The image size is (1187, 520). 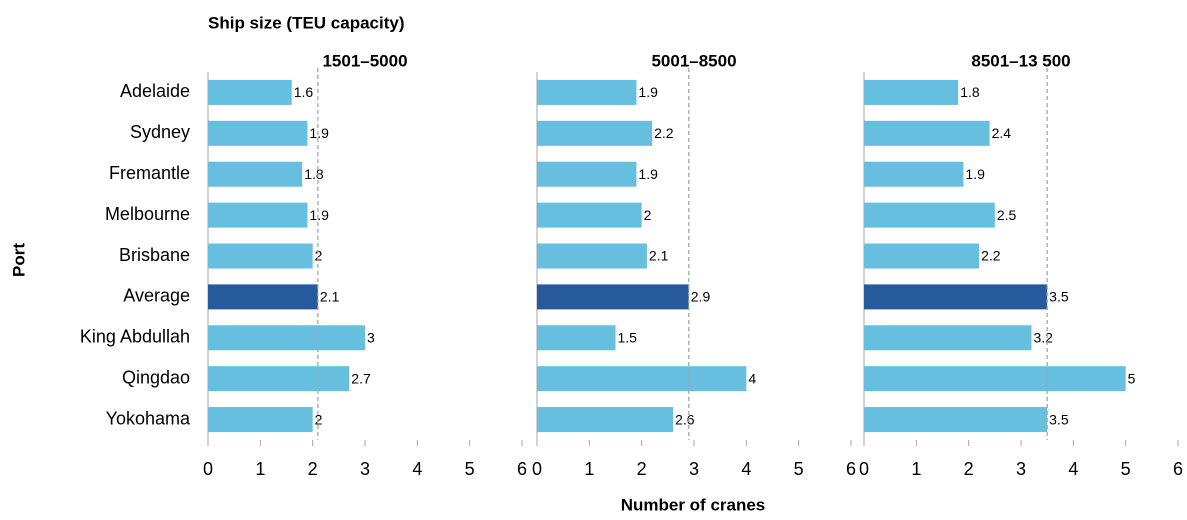 What do you see at coordinates (149, 173) in the screenshot?
I see `y-tick-label: Fremantle` at bounding box center [149, 173].